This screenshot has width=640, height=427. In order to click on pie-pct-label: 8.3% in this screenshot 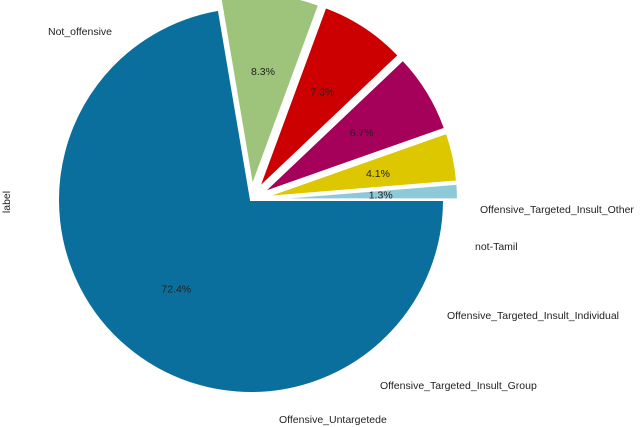, I will do `click(263, 72)`.